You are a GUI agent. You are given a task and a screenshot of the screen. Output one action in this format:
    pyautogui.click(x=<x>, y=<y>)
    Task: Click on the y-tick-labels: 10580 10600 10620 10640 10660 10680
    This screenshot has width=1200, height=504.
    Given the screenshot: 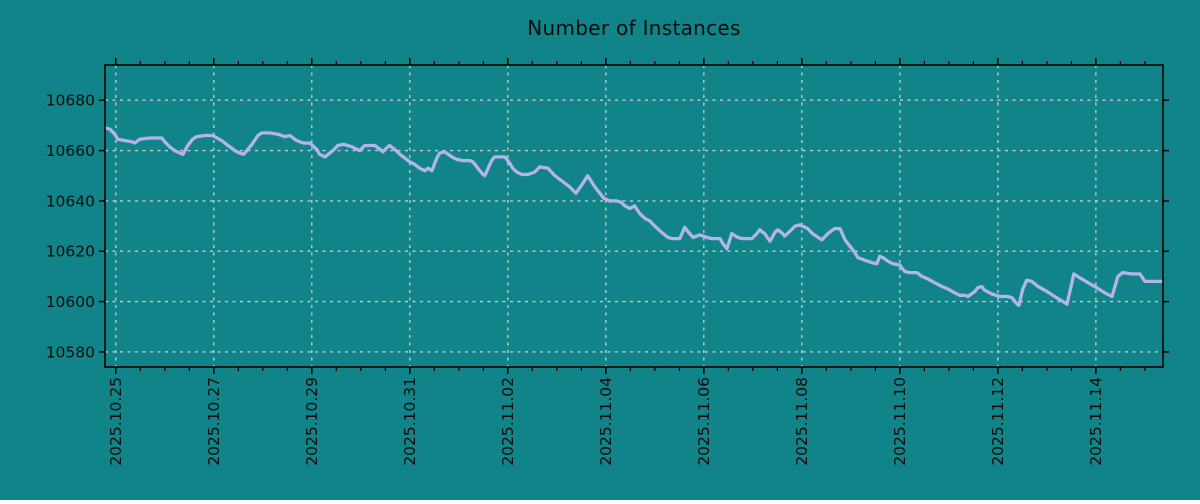 What is the action you would take?
    pyautogui.click(x=70, y=227)
    